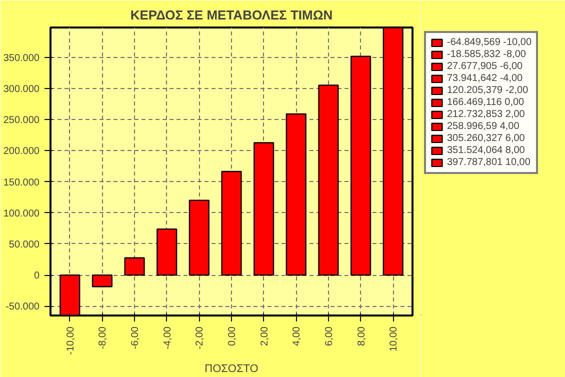  What do you see at coordinates (231, 368) in the screenshot?
I see `x-axis-title: ΠΟΣΟΣΤΟ` at bounding box center [231, 368].